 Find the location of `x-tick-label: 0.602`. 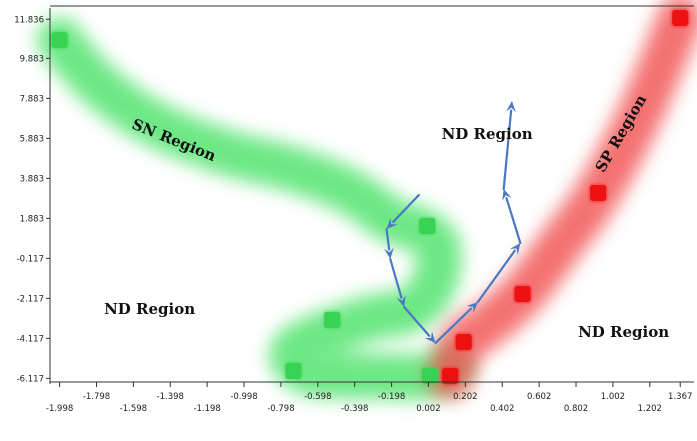

x-tick-label: 0.602 is located at coordinates (539, 397).